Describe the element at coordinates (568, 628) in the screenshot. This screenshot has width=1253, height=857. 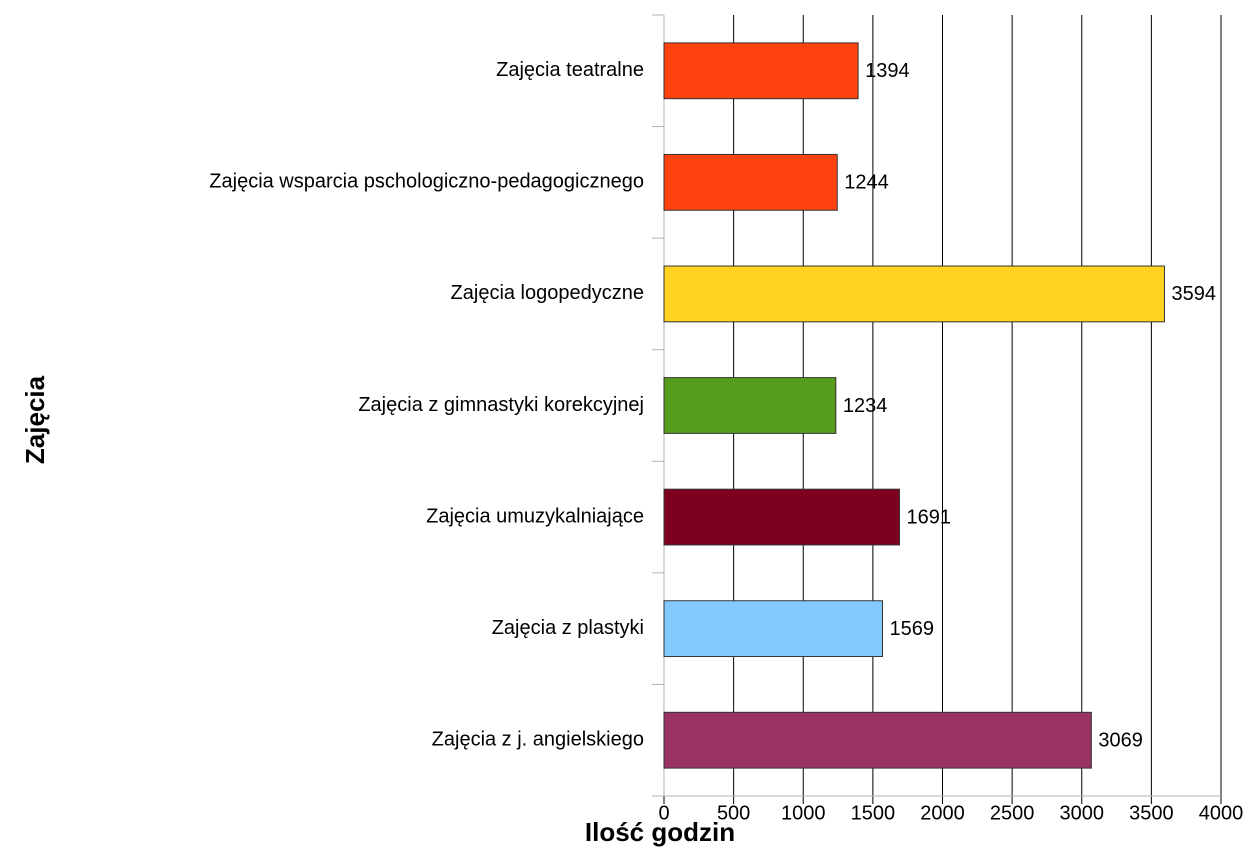
I see `y-tick-label: Zajęcia z plastyki` at that location.